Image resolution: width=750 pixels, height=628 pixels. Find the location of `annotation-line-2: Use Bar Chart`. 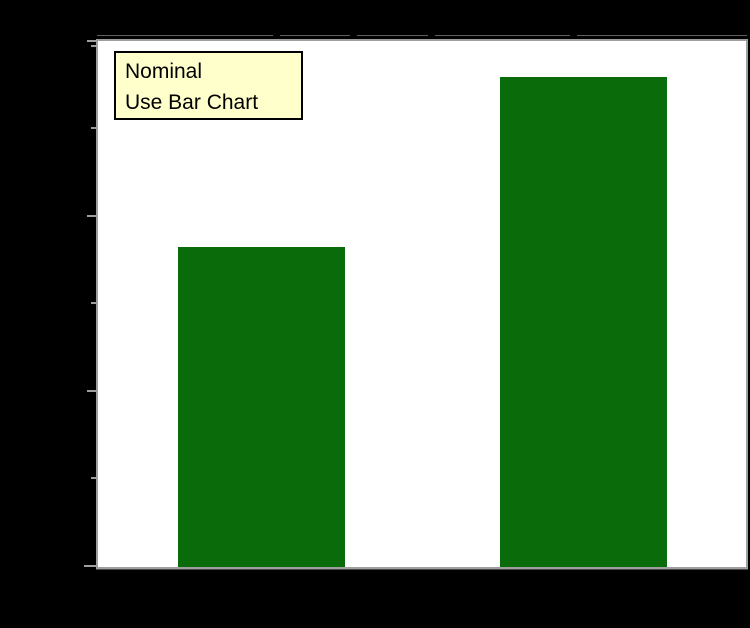

annotation-line-2: Use Bar Chart is located at coordinates (192, 102).